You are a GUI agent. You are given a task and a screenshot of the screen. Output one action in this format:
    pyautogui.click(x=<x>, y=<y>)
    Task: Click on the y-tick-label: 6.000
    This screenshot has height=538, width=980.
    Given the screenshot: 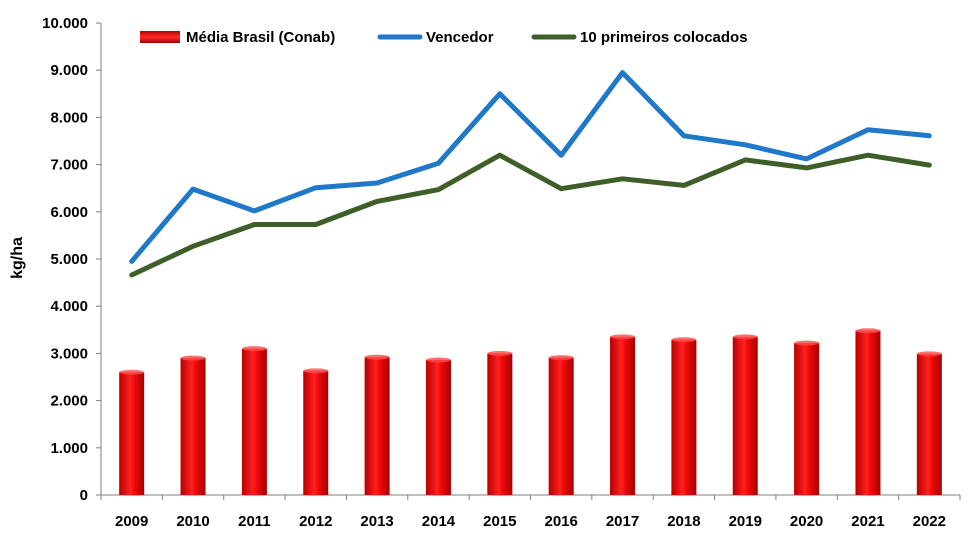 What is the action you would take?
    pyautogui.click(x=69, y=212)
    